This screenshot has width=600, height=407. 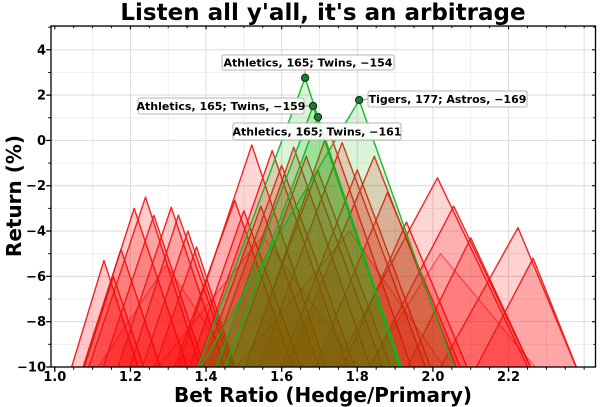 What do you see at coordinates (54, 377) in the screenshot?
I see `x-tick-label: 1.0` at bounding box center [54, 377].